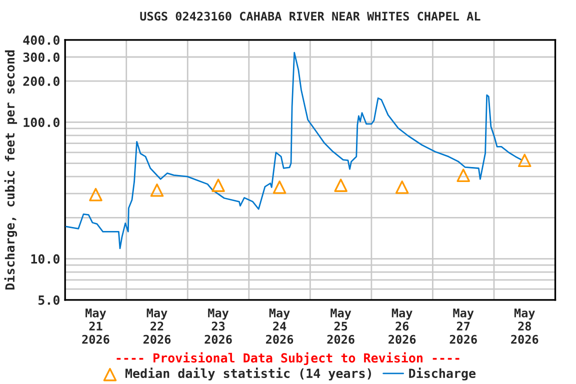 The width and height of the screenshot is (576, 384). I want to click on chart-title: USGS 02423160 CAHABA RIVER NEAR WHITES CHAPEL AL, so click(310, 16).